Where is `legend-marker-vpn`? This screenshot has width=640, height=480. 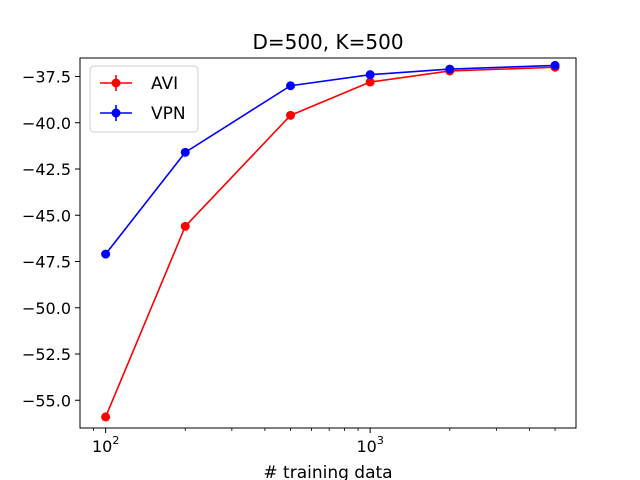 legend-marker-vpn is located at coordinates (116, 113).